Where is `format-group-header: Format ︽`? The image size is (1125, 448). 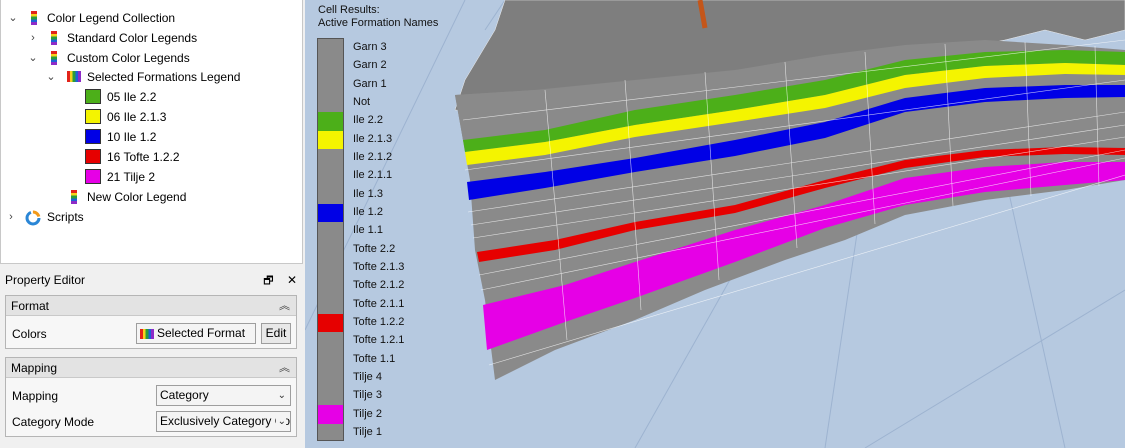 format-group-header: Format ︽ is located at coordinates (151, 306).